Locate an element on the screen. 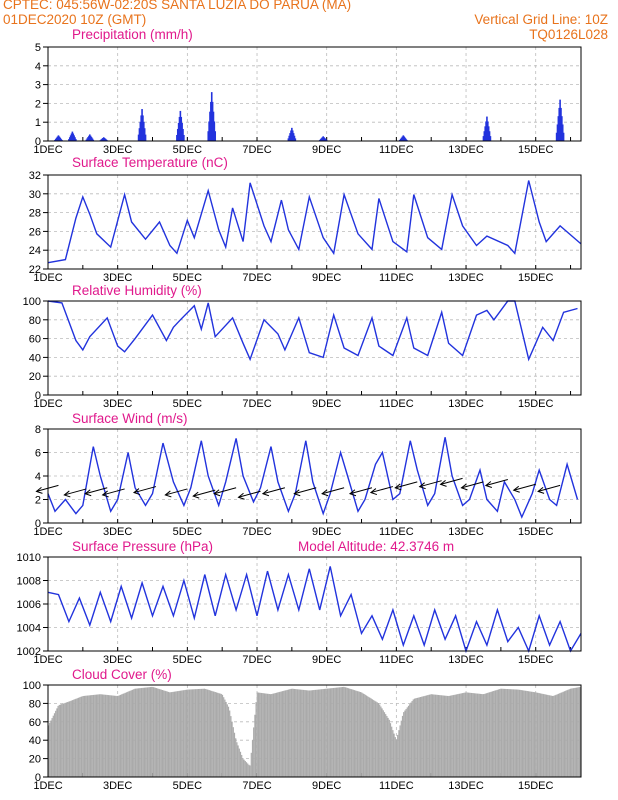  y-tick-label: 1 is located at coordinates (38, 123).